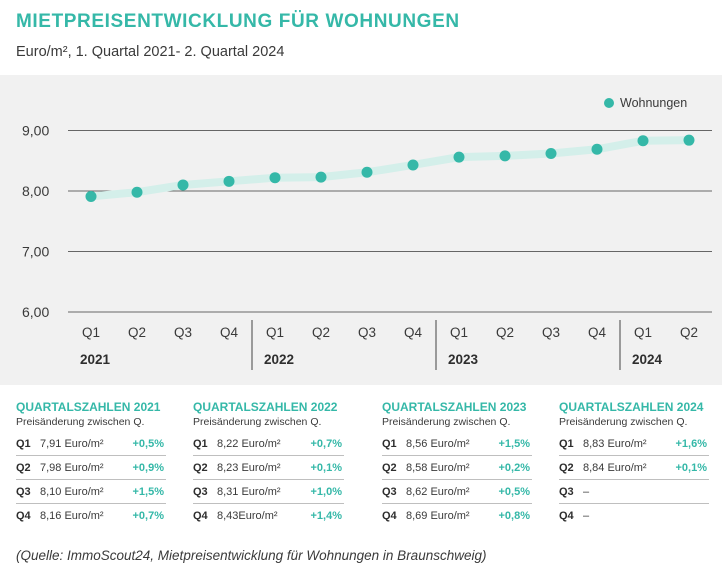  I want to click on quarter-row: Q3 8,62 Euro/m² +0,5%, so click(457, 492).